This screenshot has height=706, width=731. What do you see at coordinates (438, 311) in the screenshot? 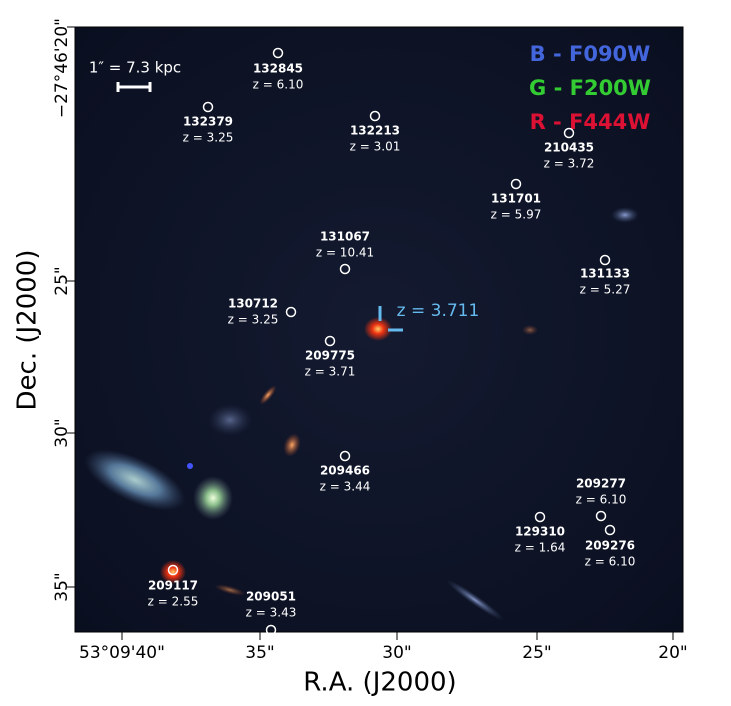
I see `main-redshift: z = 3.711` at bounding box center [438, 311].